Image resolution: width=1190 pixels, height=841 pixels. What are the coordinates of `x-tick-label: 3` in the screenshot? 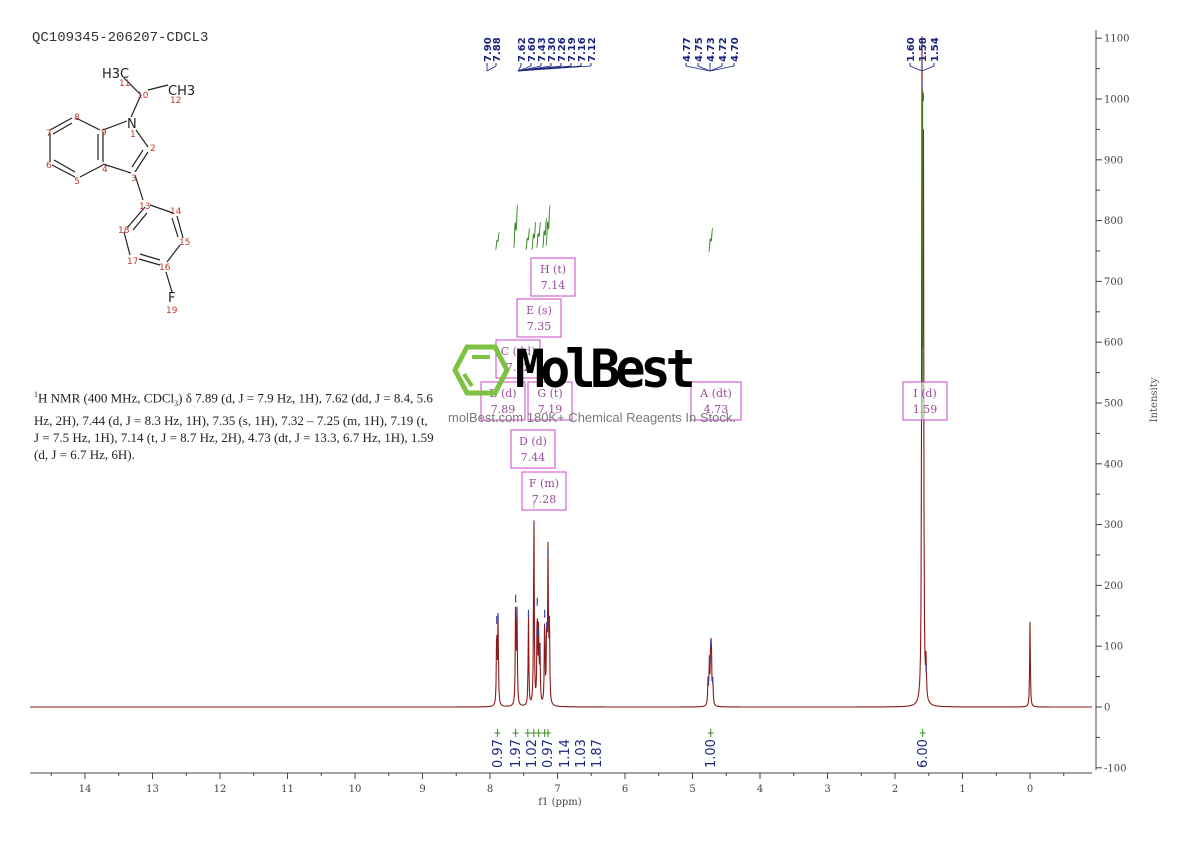 It's located at (827, 789).